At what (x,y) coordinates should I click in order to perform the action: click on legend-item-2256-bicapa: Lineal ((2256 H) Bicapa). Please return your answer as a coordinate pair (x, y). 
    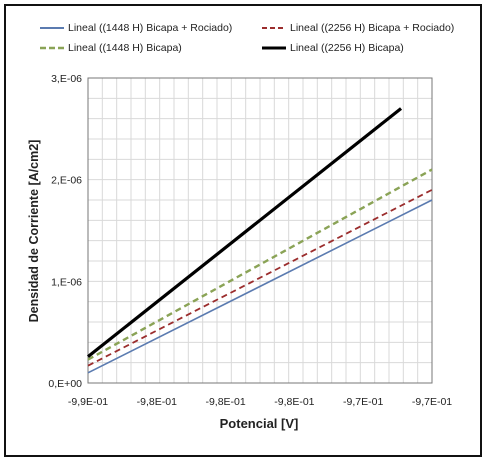
    Looking at the image, I should click on (333, 48).